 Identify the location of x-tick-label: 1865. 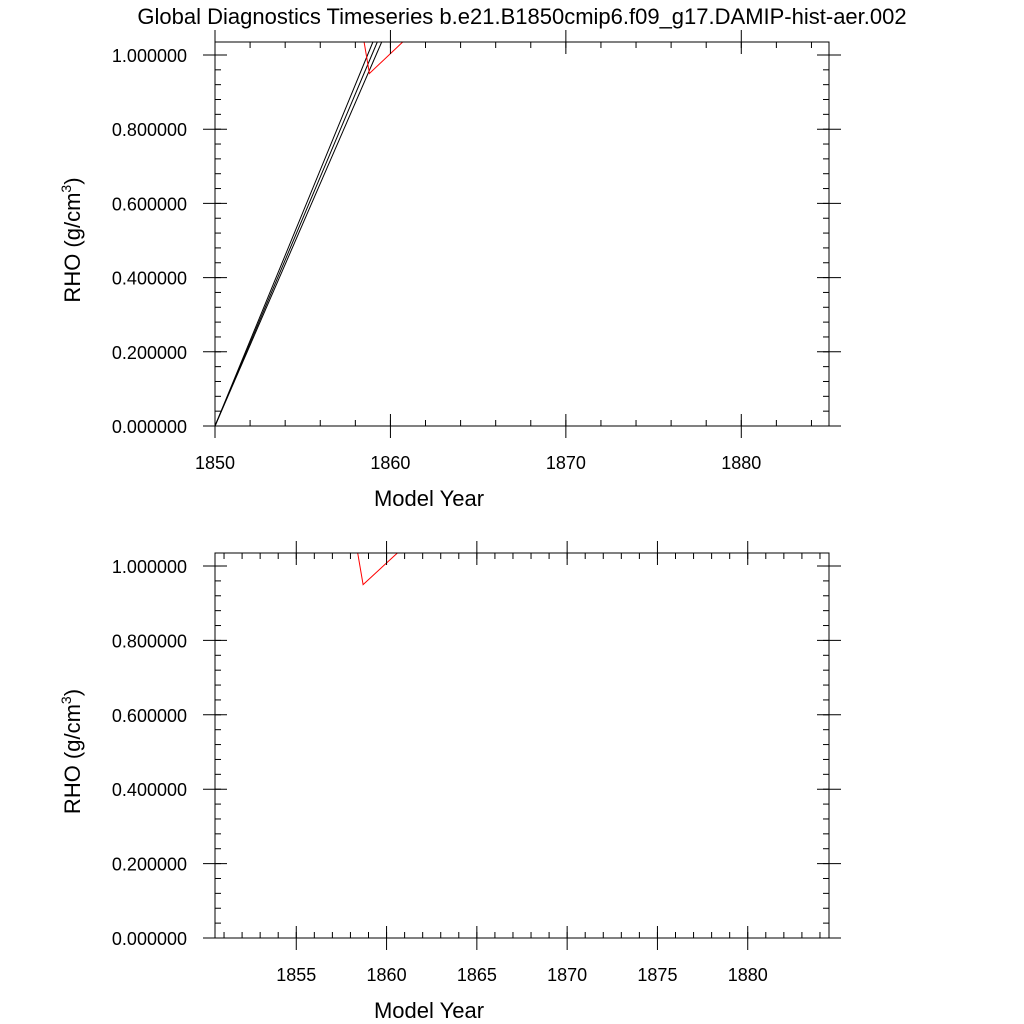
(477, 975).